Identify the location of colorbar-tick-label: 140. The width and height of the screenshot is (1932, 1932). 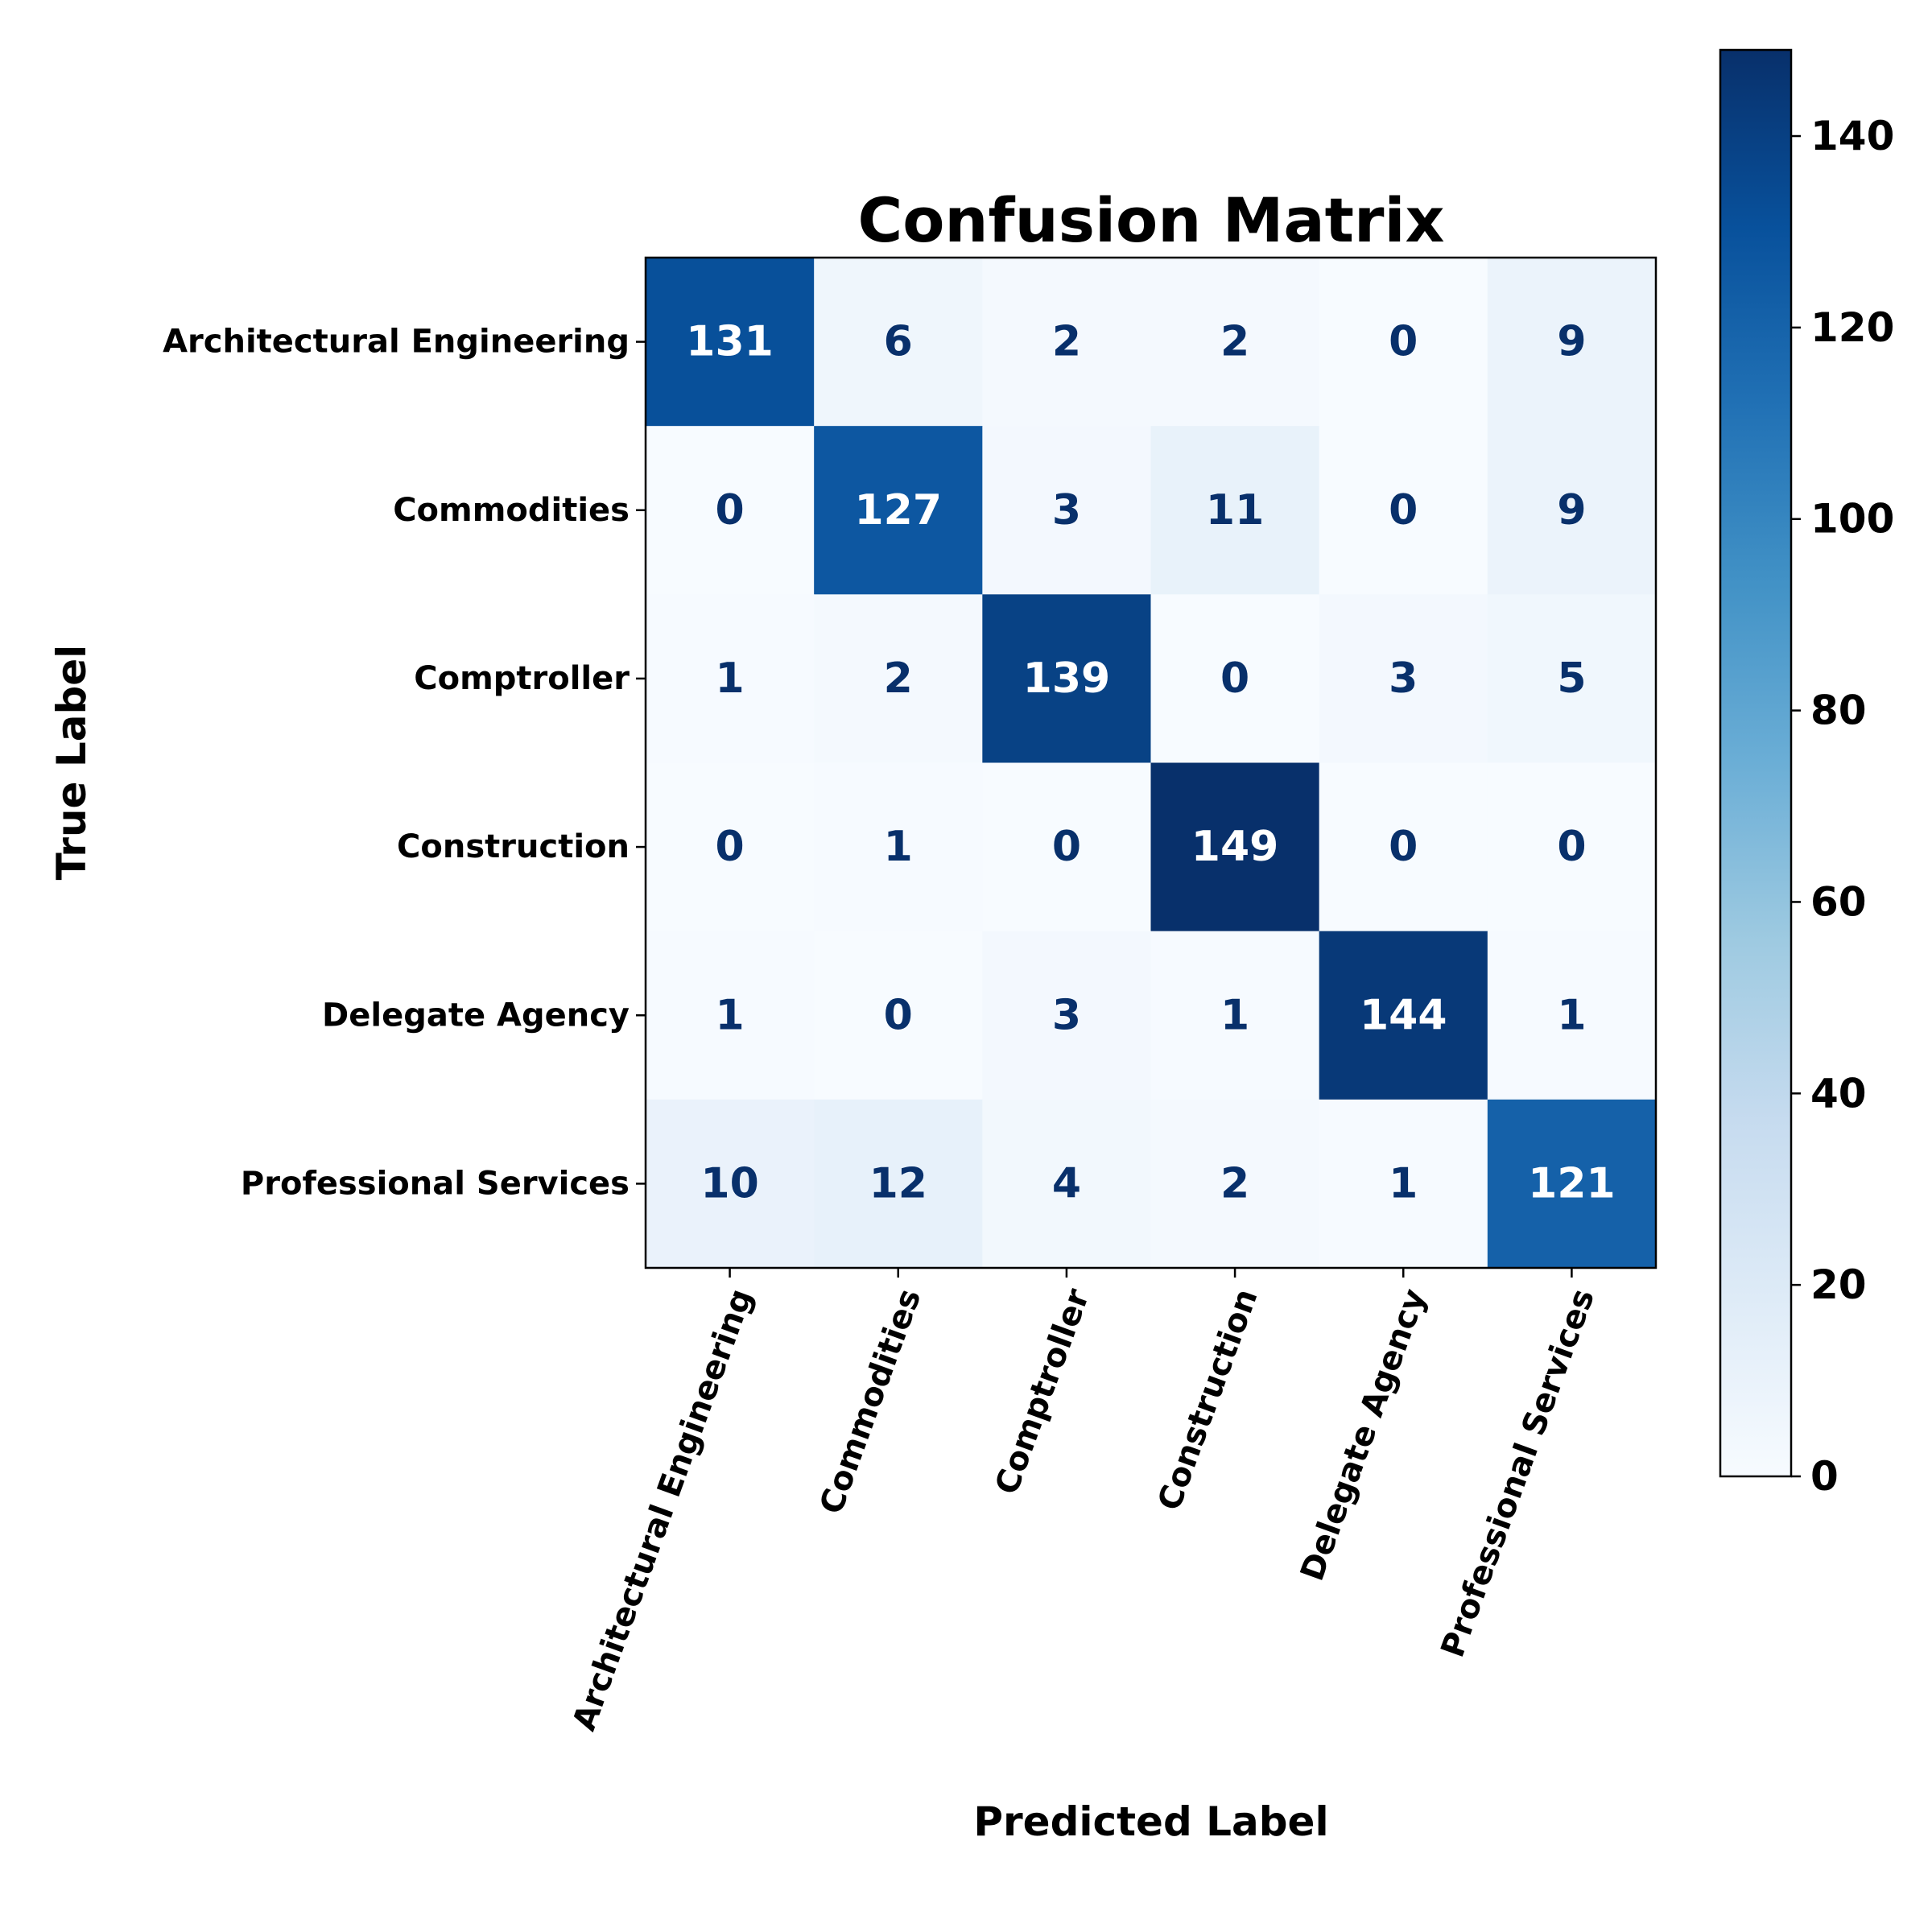
(1852, 136).